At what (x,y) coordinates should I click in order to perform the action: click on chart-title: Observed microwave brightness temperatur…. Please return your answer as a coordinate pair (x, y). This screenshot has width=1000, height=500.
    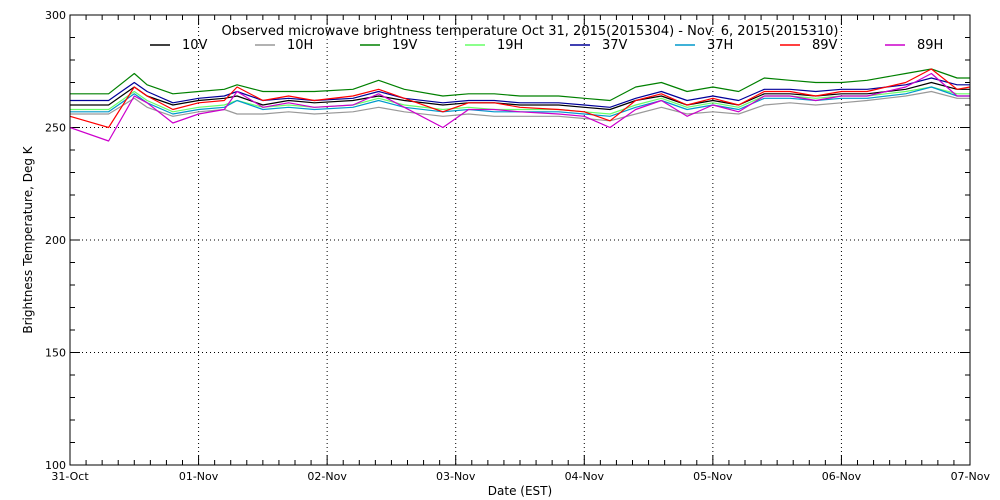
    Looking at the image, I should click on (530, 31).